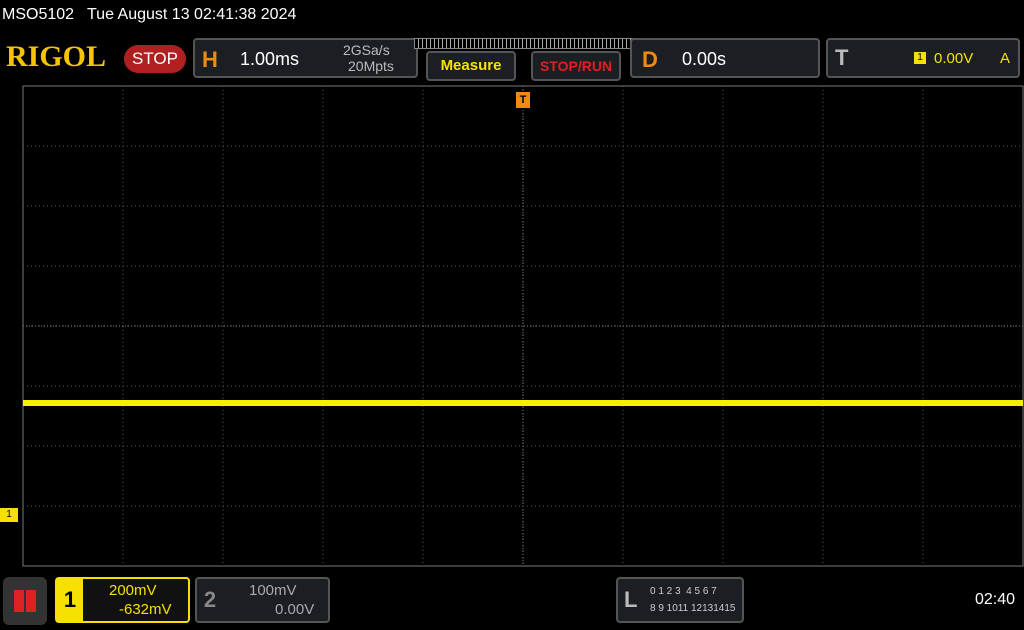 The image size is (1024, 630). I want to click on ch1-offset: -632mV, so click(145, 609).